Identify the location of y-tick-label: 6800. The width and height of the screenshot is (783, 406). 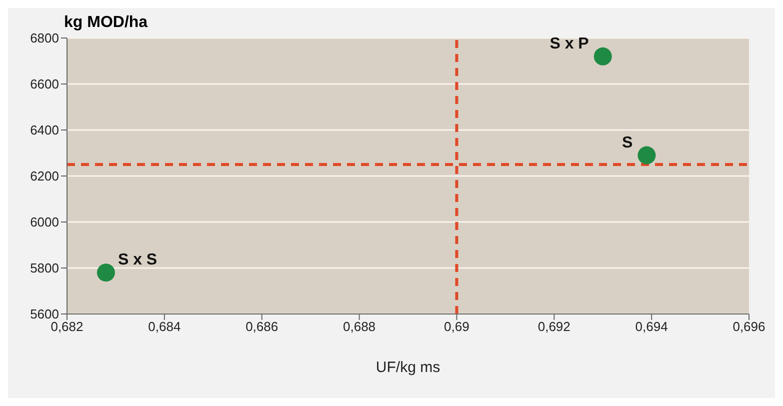
(44, 38).